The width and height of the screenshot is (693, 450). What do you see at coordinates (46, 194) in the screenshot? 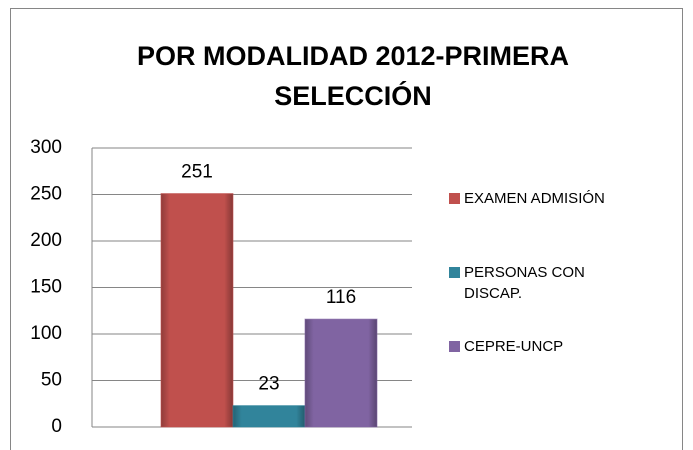
I see `y-tick-label: 250` at bounding box center [46, 194].